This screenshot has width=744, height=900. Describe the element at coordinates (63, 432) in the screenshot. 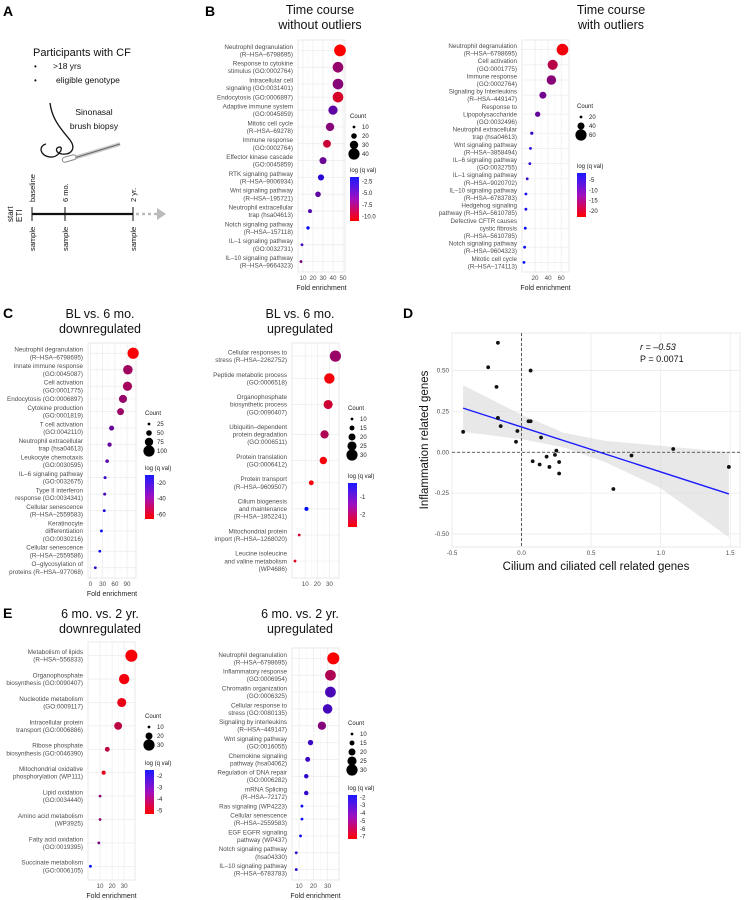

I see `term-label-line: (GO:0042110)` at that location.